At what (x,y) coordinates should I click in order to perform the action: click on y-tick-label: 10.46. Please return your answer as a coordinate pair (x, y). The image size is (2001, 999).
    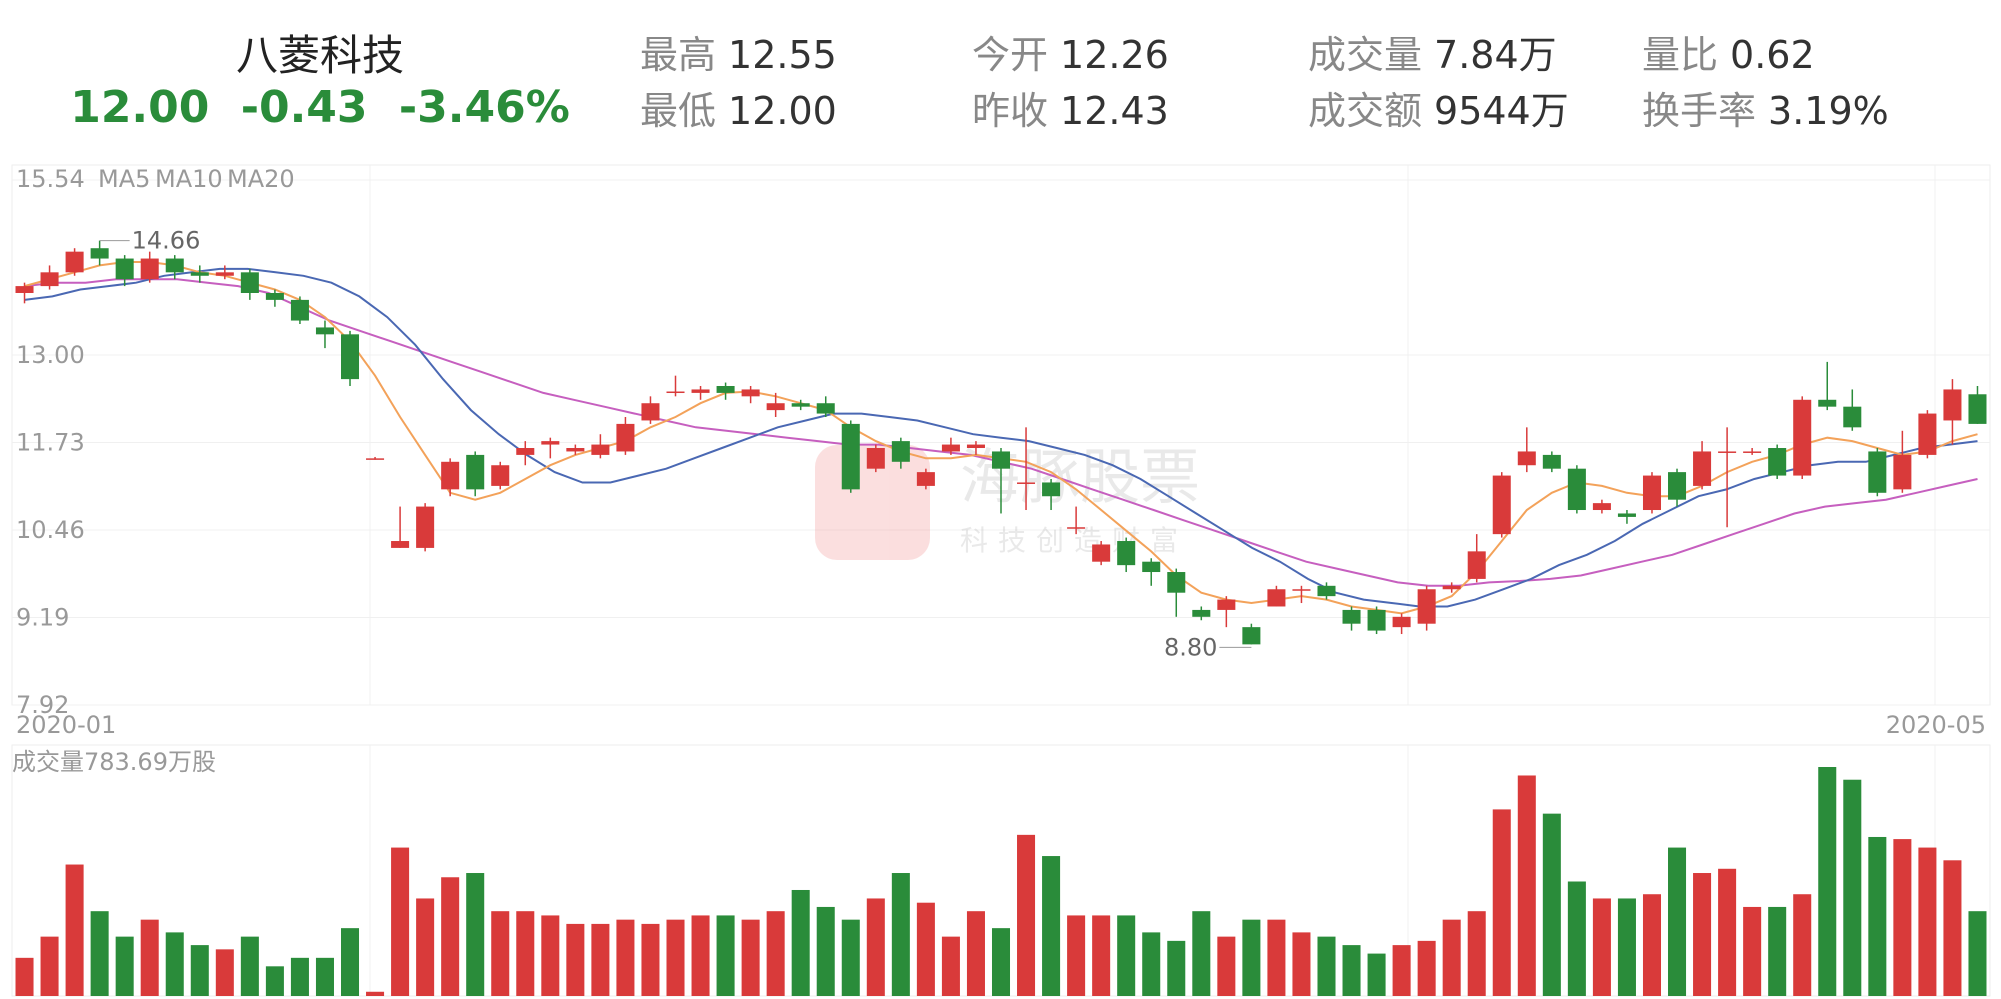
    Looking at the image, I should click on (50, 530).